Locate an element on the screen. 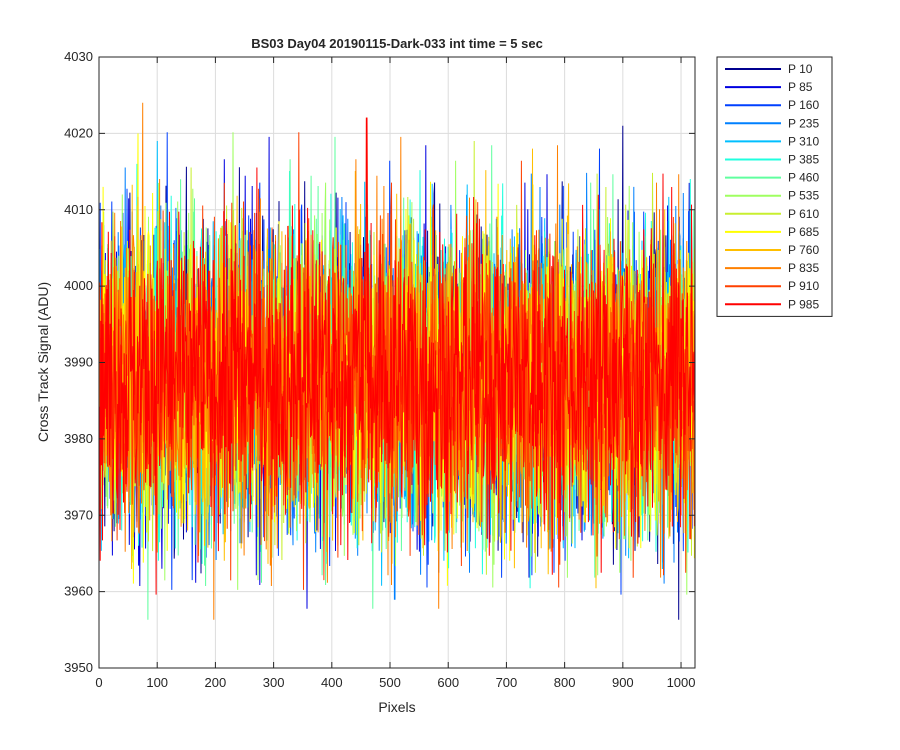  y-tick-label: 3960 is located at coordinates (78, 591).